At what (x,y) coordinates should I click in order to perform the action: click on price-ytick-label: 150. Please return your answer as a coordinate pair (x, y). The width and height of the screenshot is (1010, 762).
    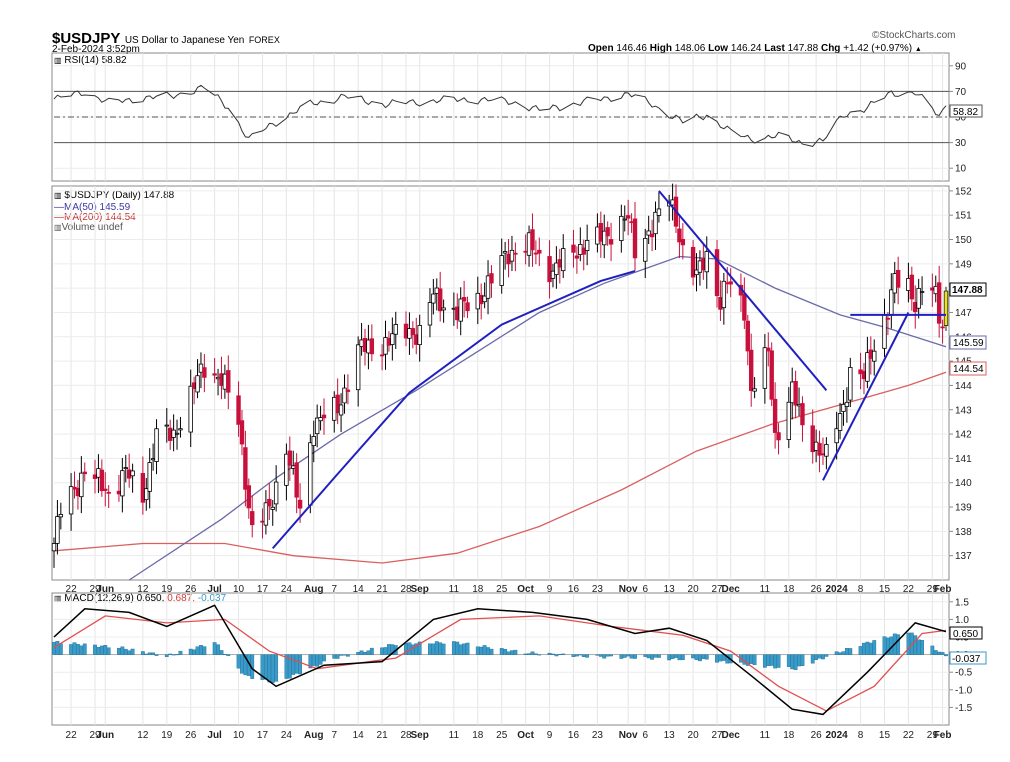
    Looking at the image, I should click on (963, 240).